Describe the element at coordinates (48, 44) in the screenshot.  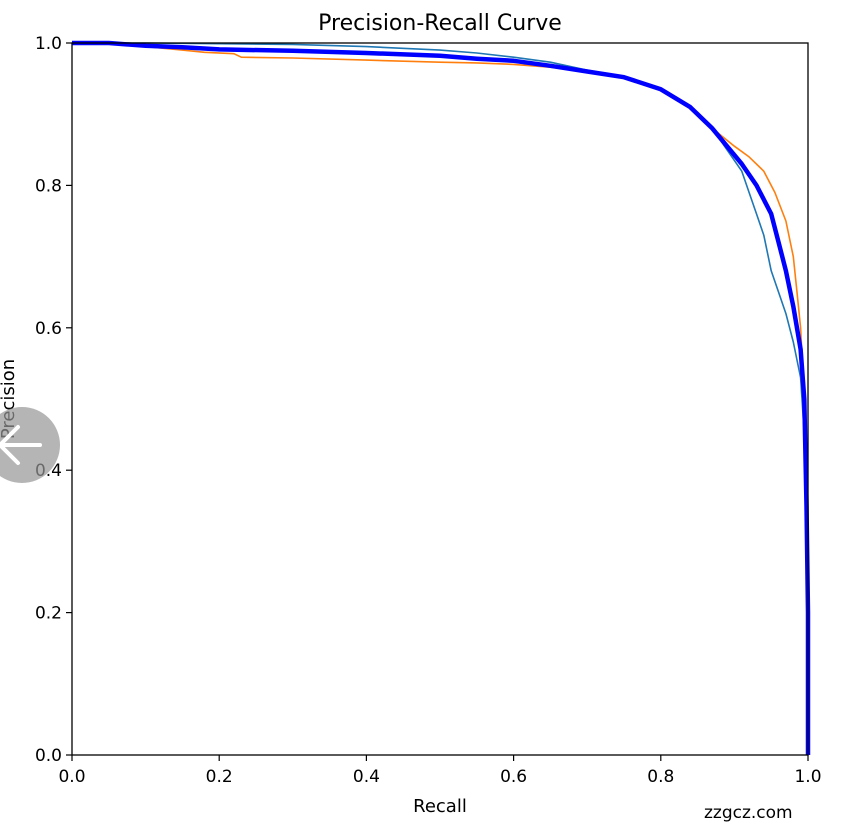
I see `y-tick-label: 1.0` at that location.